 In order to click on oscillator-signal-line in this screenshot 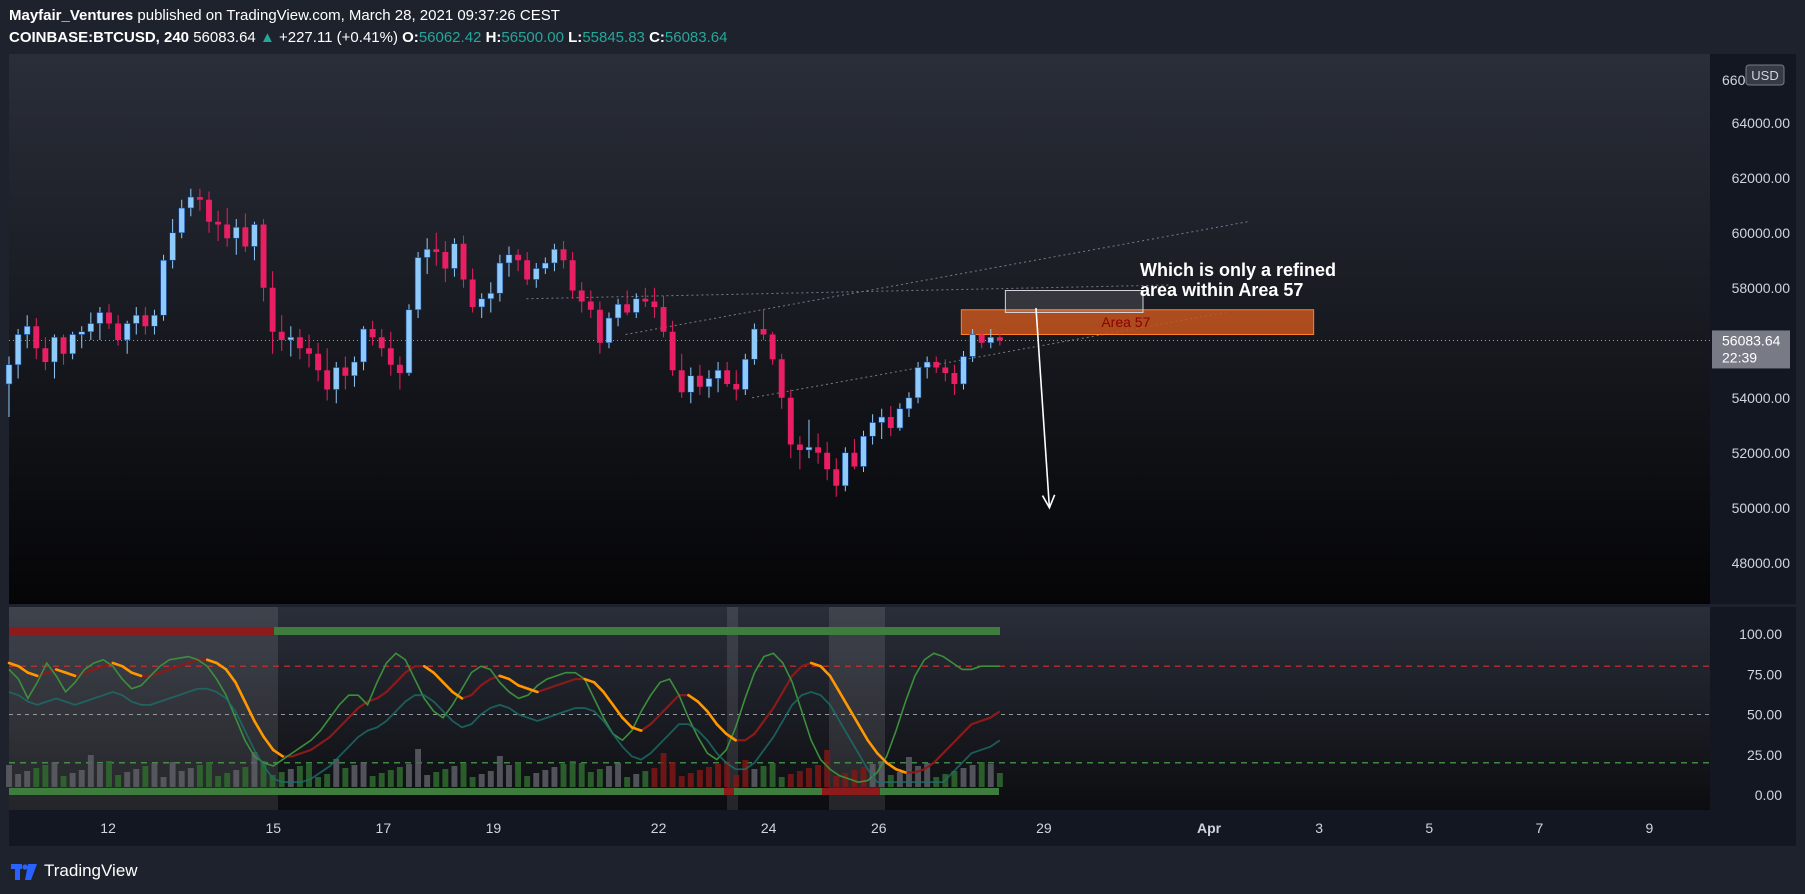, I will do `click(504, 735)`.